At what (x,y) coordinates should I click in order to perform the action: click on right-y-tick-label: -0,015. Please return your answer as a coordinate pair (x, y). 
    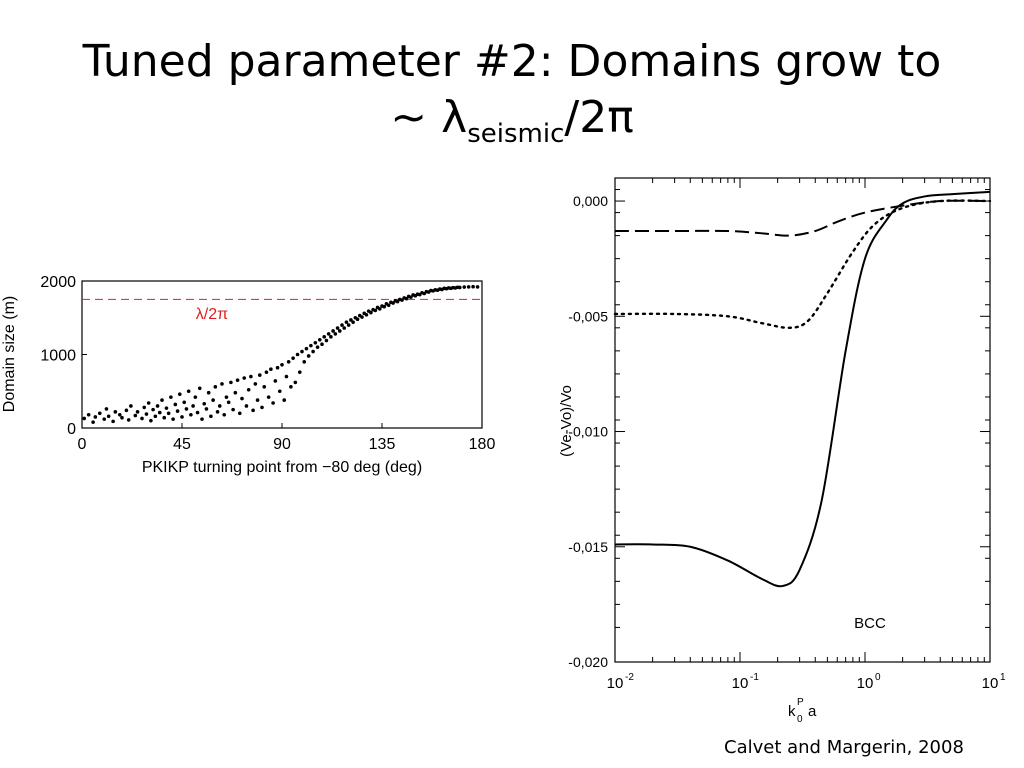
    Looking at the image, I should click on (588, 547).